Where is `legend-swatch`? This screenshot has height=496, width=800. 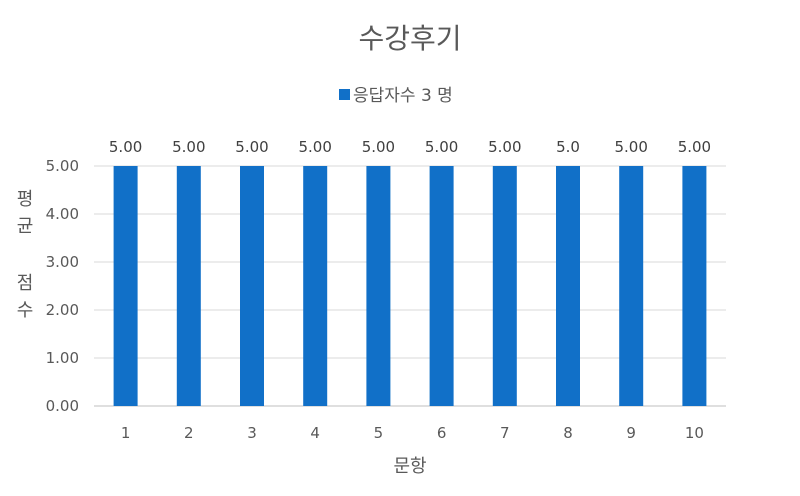 legend-swatch is located at coordinates (344, 94).